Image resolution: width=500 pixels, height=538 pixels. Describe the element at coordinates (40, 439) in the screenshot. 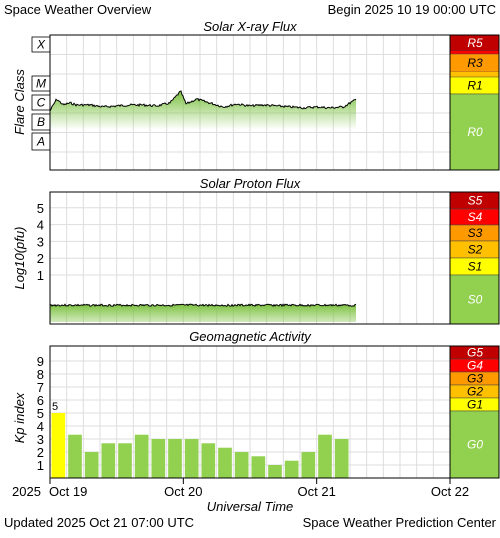

I see `kp-ytick: 3` at that location.